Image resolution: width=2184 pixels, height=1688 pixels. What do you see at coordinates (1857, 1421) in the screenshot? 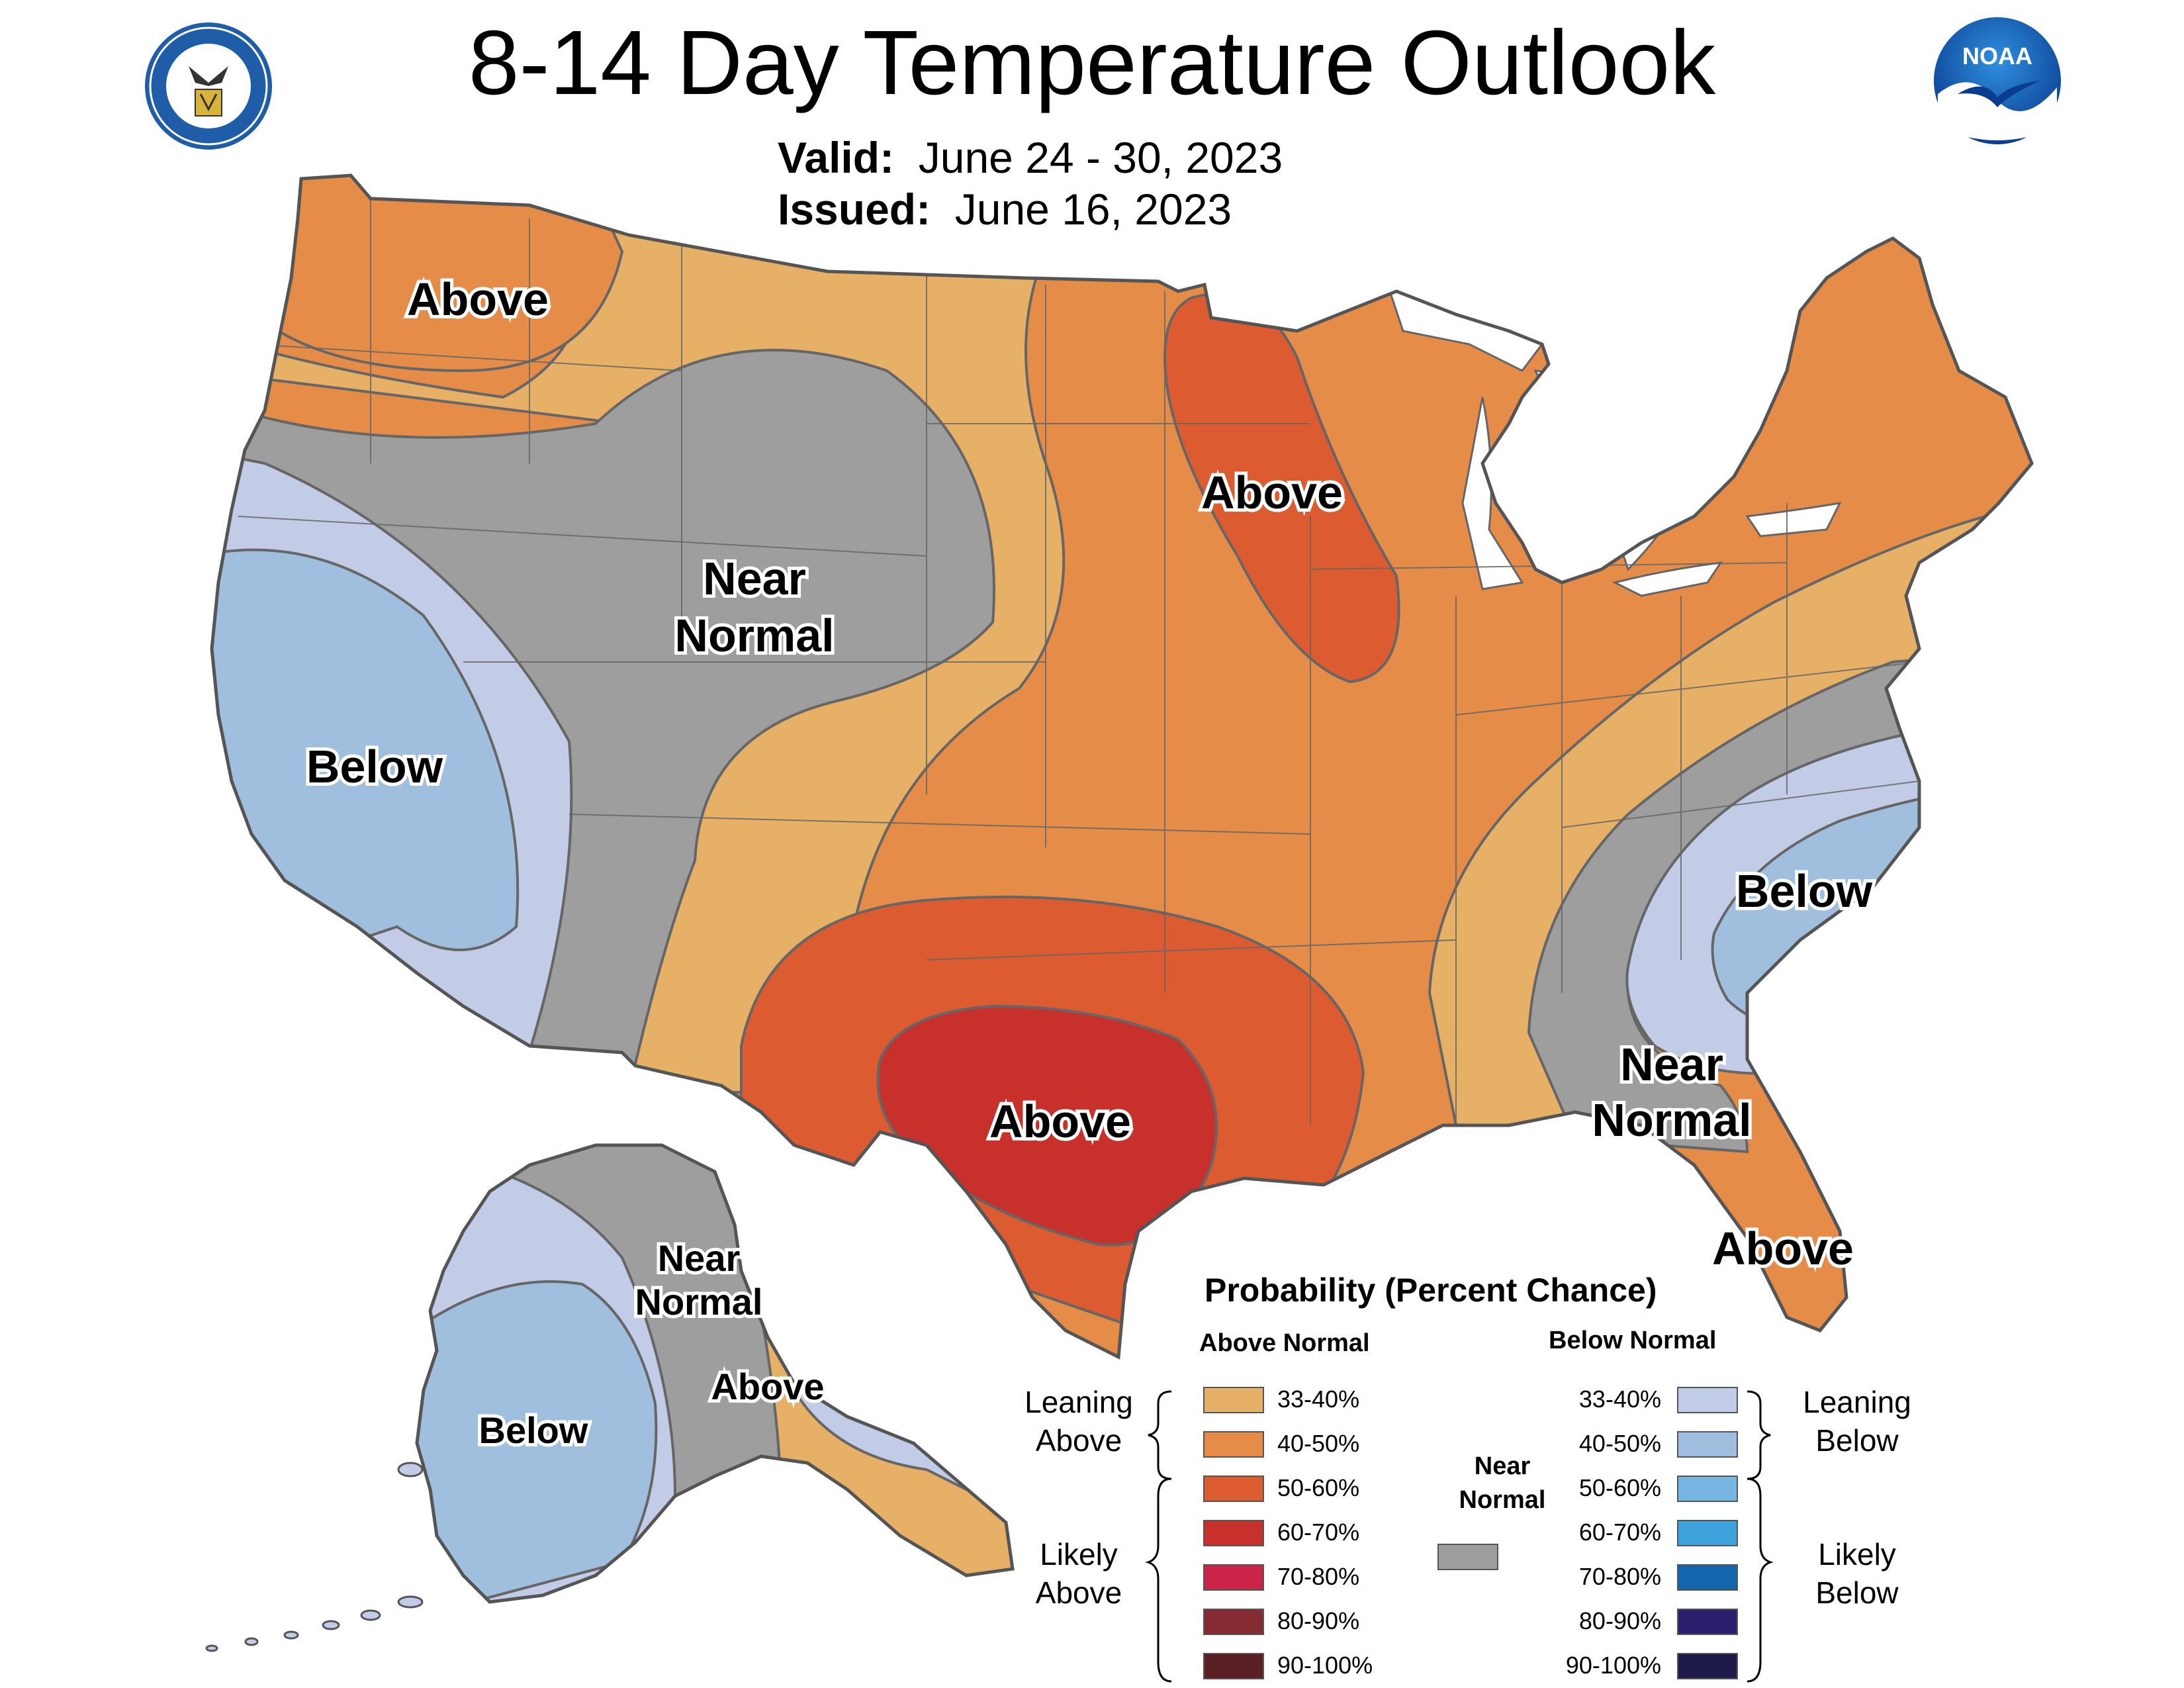
I see `legend-leaning-below: Leaning Below` at bounding box center [1857, 1421].